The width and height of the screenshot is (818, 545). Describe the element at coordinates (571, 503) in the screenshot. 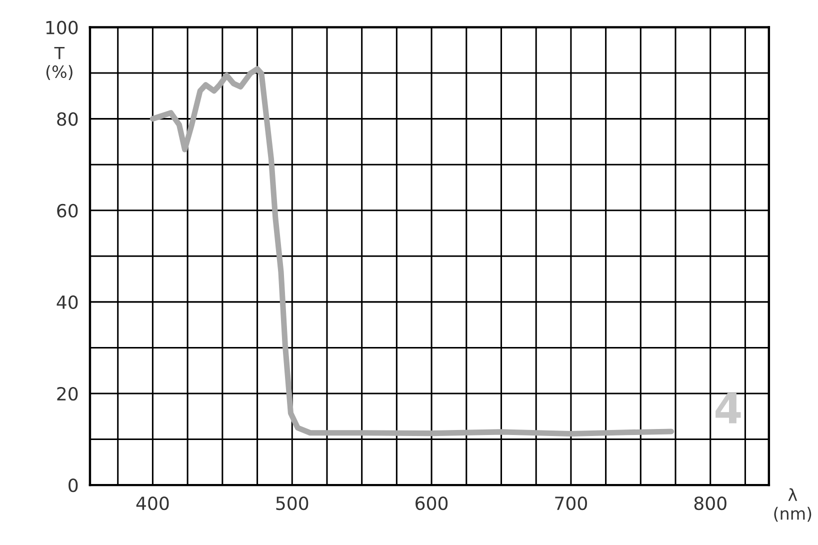

I see `x-tick-label: 700` at that location.